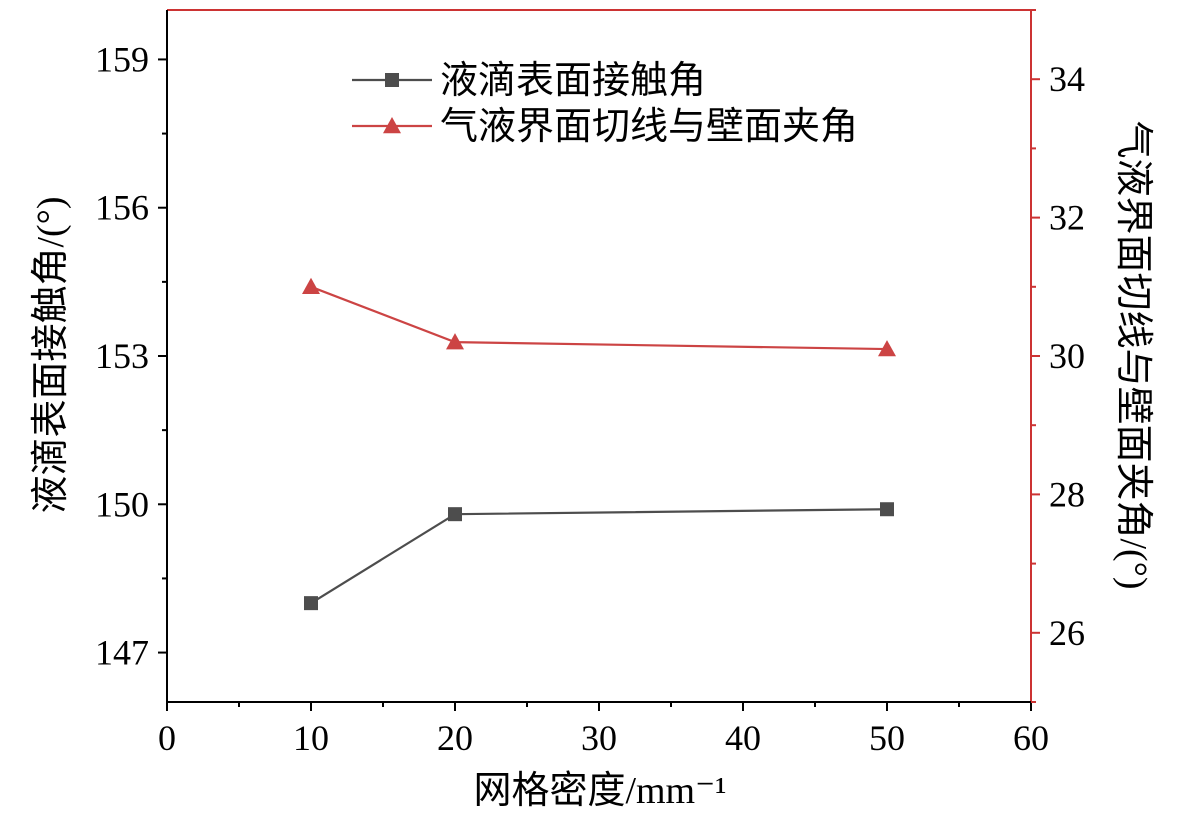 This screenshot has width=1181, height=826. What do you see at coordinates (1067, 79) in the screenshot?
I see `y-right-tick-label: 34` at bounding box center [1067, 79].